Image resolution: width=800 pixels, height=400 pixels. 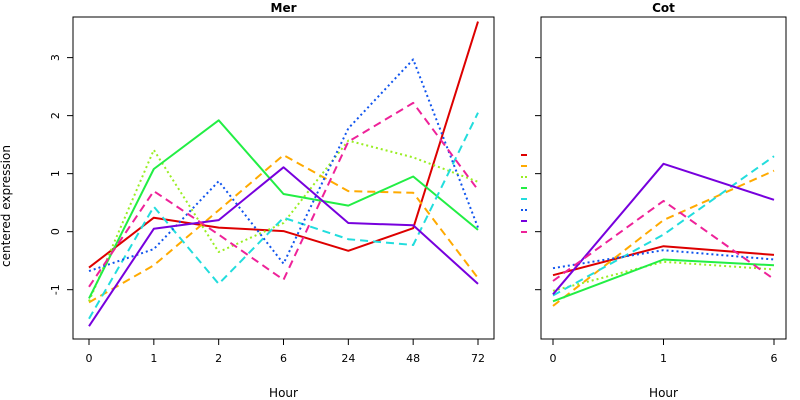 What do you see at coordinates (478, 358) in the screenshot?
I see `x-tick-label: 72` at bounding box center [478, 358].